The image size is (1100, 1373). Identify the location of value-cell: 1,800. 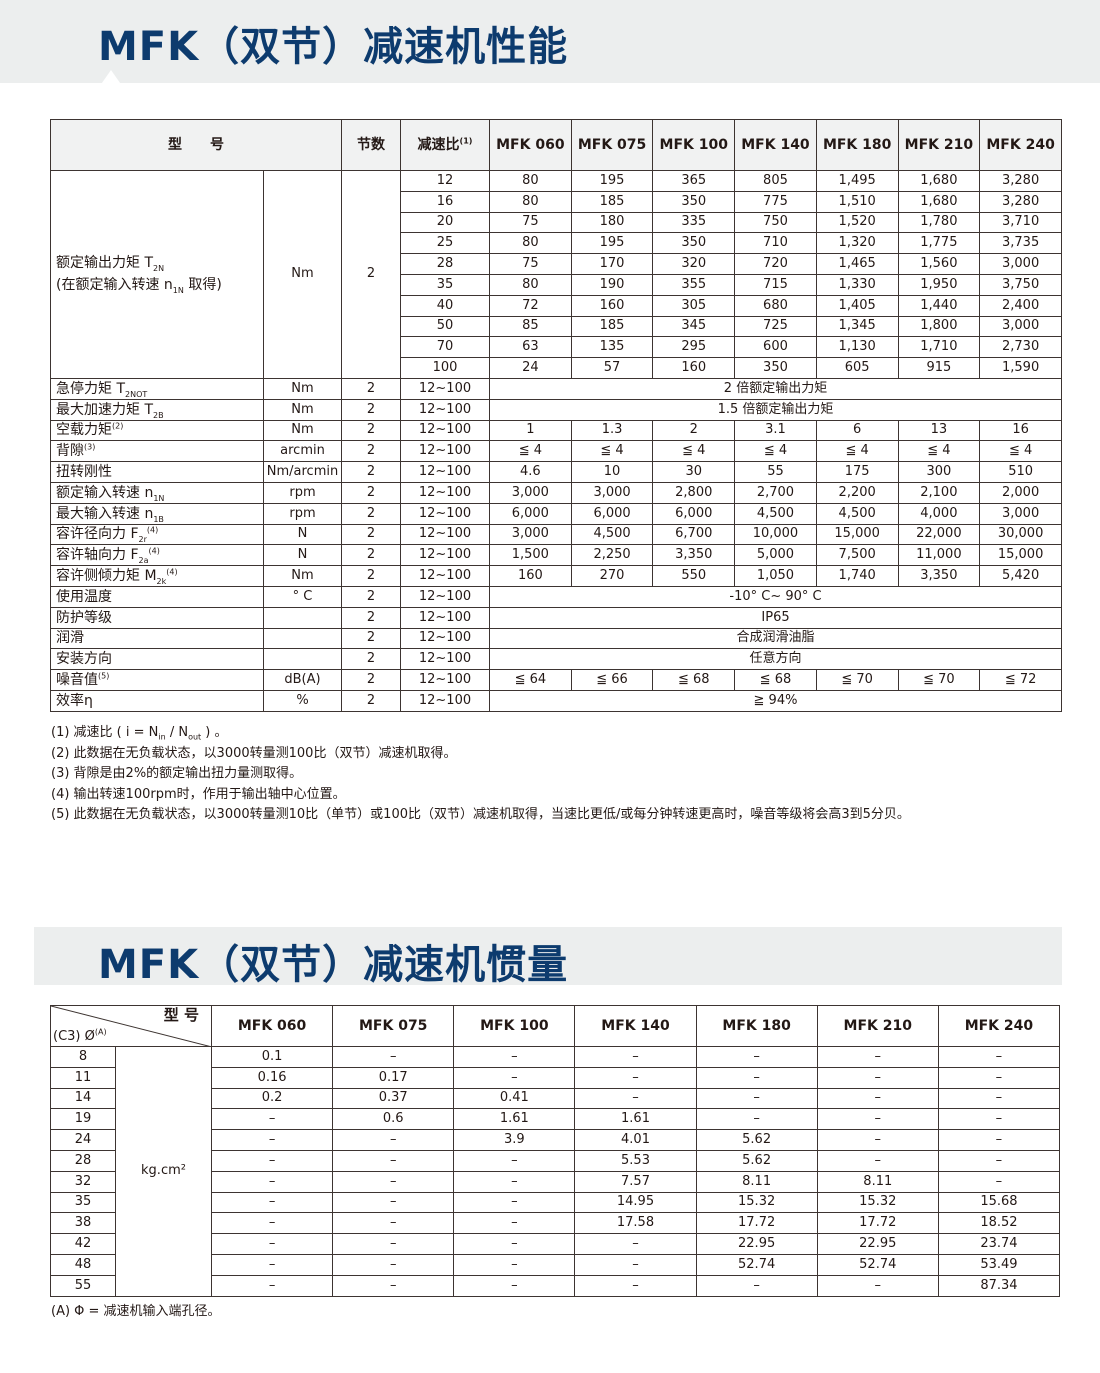
(939, 326).